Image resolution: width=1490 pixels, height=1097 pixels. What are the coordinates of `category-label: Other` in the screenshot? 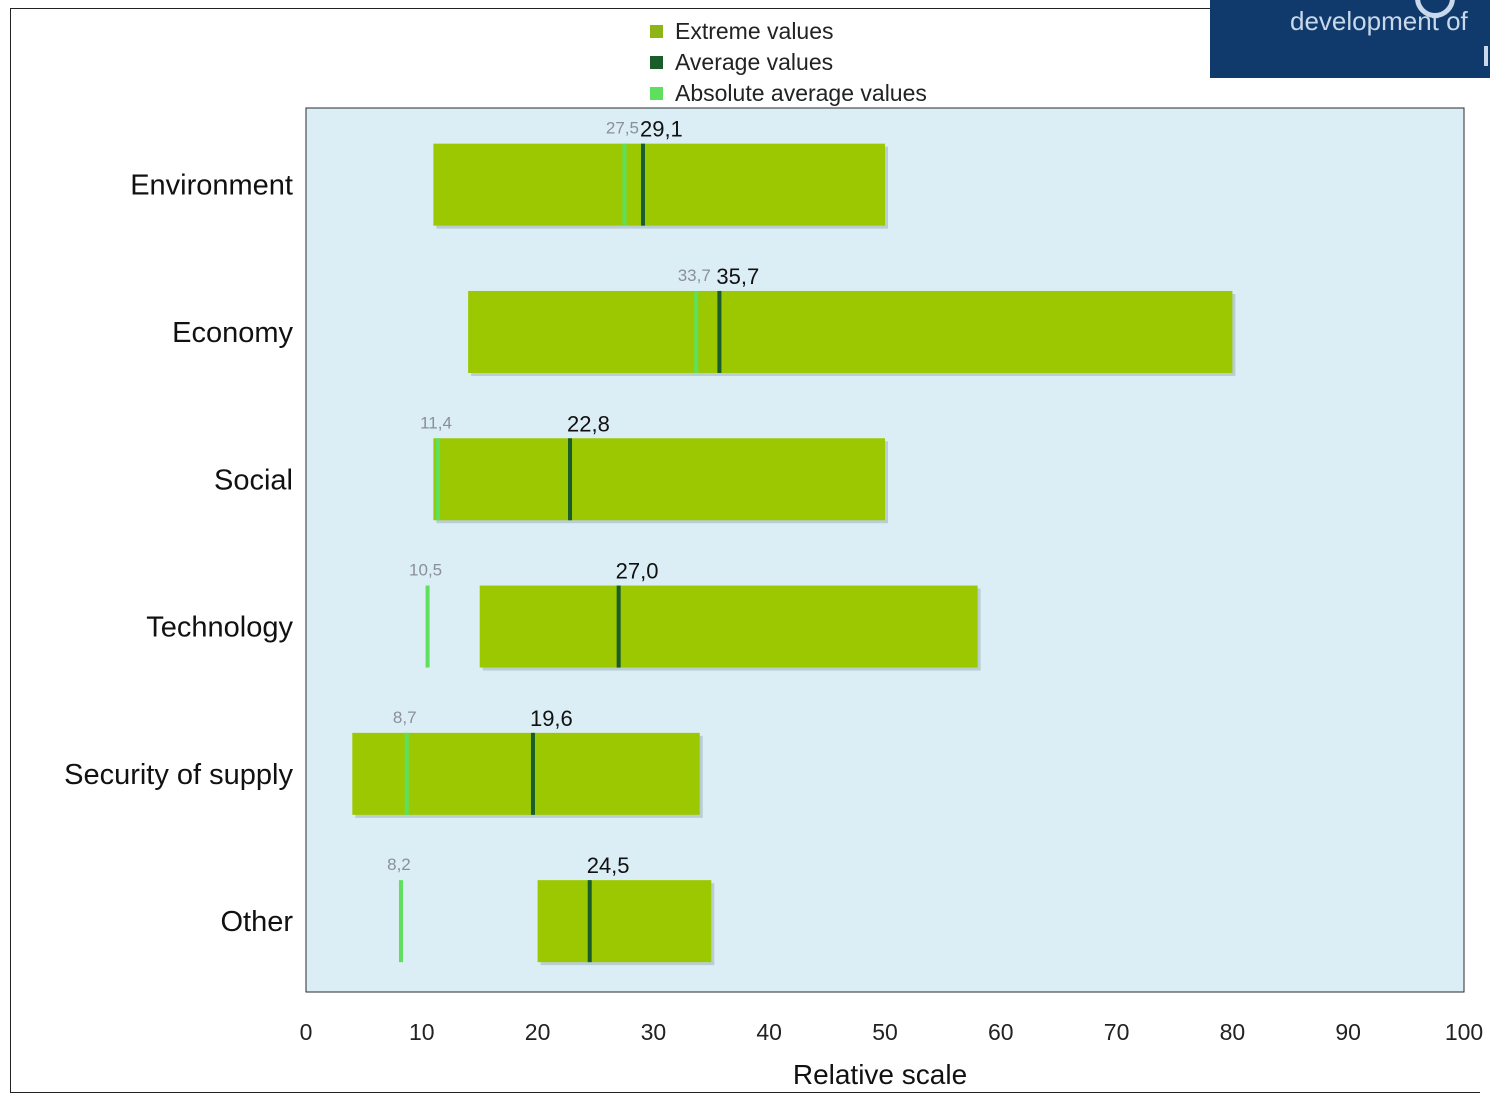 It's located at (256, 922).